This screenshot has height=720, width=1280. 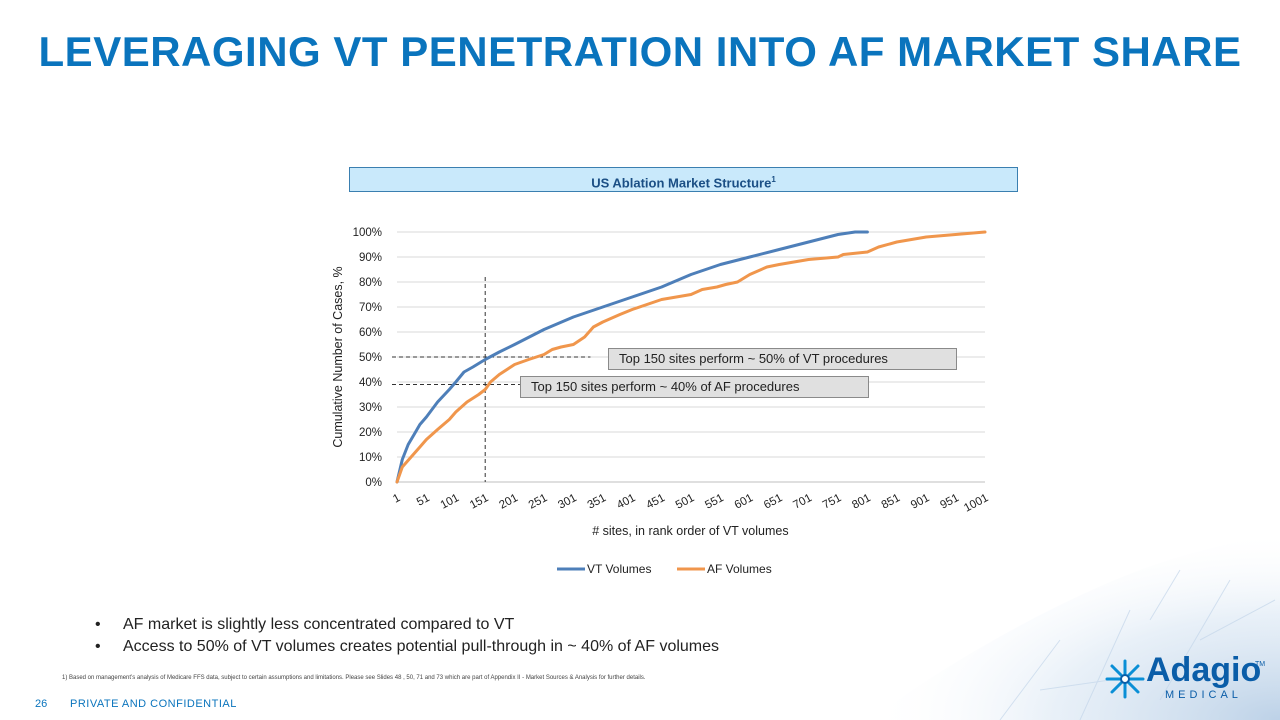 I want to click on x-tick-label: 351, so click(x=597, y=502).